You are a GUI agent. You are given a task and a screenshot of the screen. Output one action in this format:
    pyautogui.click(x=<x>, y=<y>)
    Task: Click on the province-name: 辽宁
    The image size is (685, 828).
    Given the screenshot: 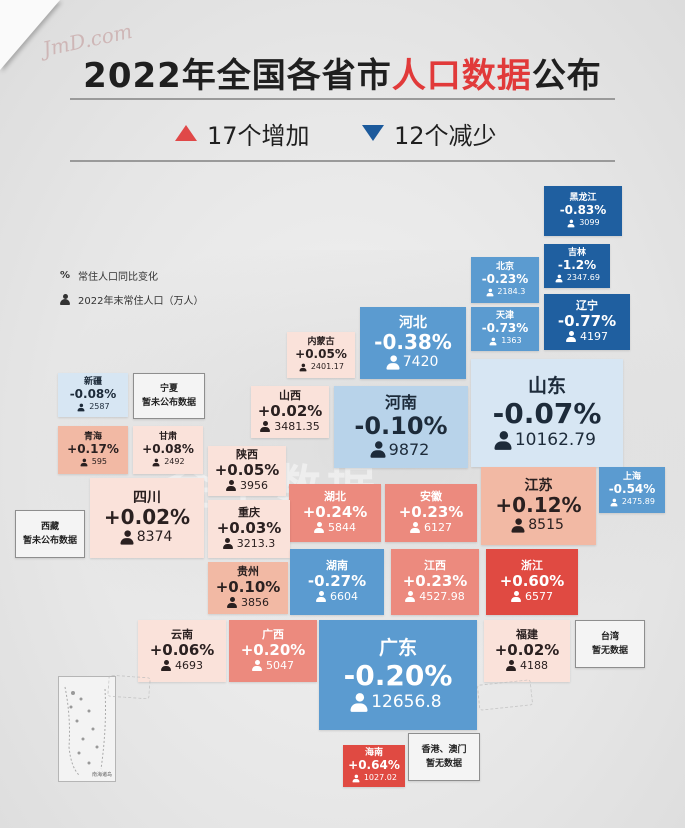 What is the action you would take?
    pyautogui.click(x=587, y=306)
    